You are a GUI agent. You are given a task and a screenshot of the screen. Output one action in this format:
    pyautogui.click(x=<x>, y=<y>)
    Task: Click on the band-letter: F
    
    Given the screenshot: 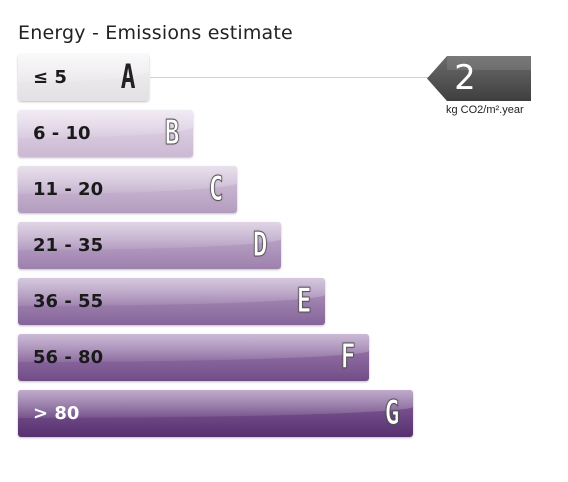 What is the action you would take?
    pyautogui.click(x=347, y=357)
    